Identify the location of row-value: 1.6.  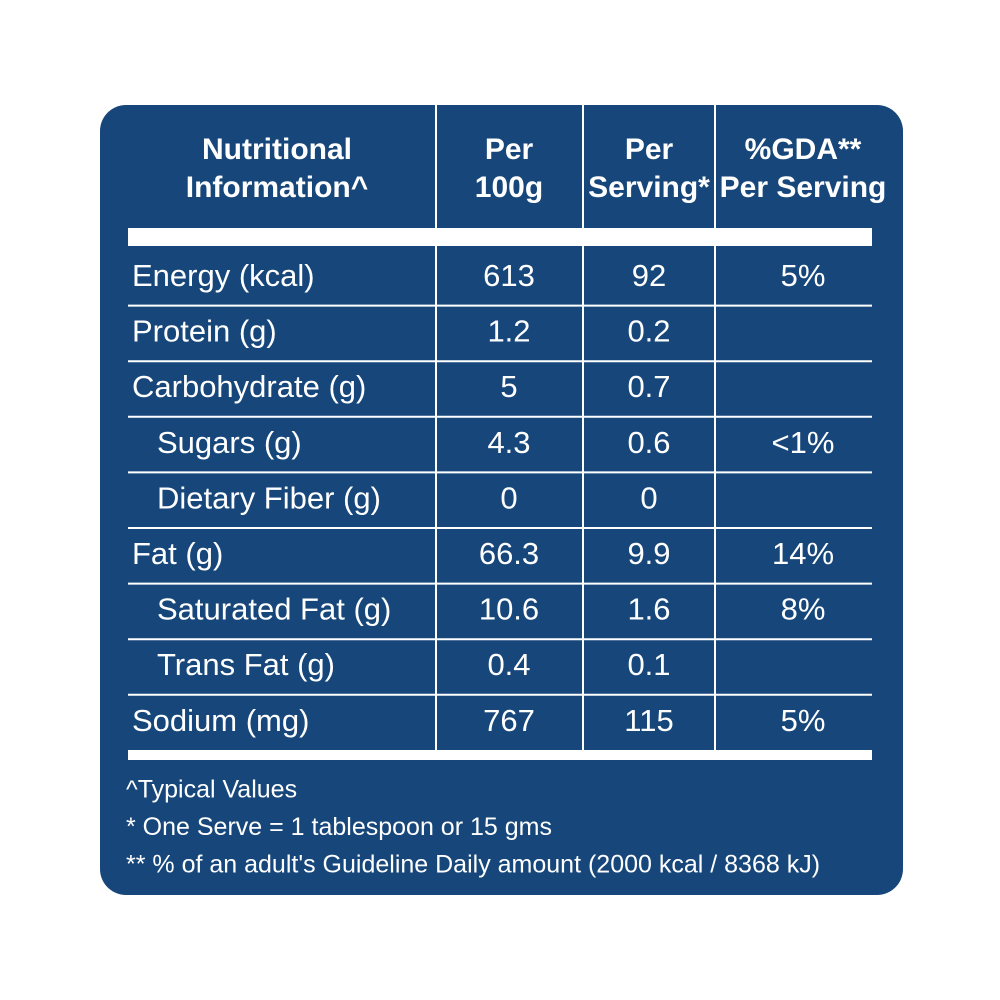
(648, 609).